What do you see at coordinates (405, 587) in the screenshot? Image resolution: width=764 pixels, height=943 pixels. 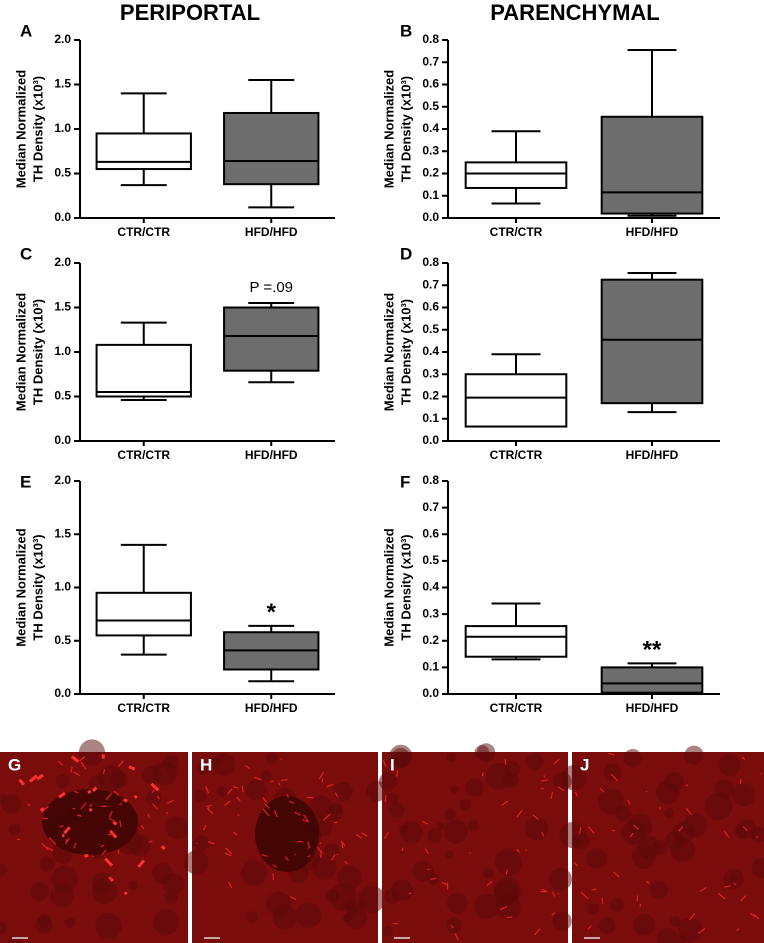 I see `y-axis-label: TH Density (x10³)` at bounding box center [405, 587].